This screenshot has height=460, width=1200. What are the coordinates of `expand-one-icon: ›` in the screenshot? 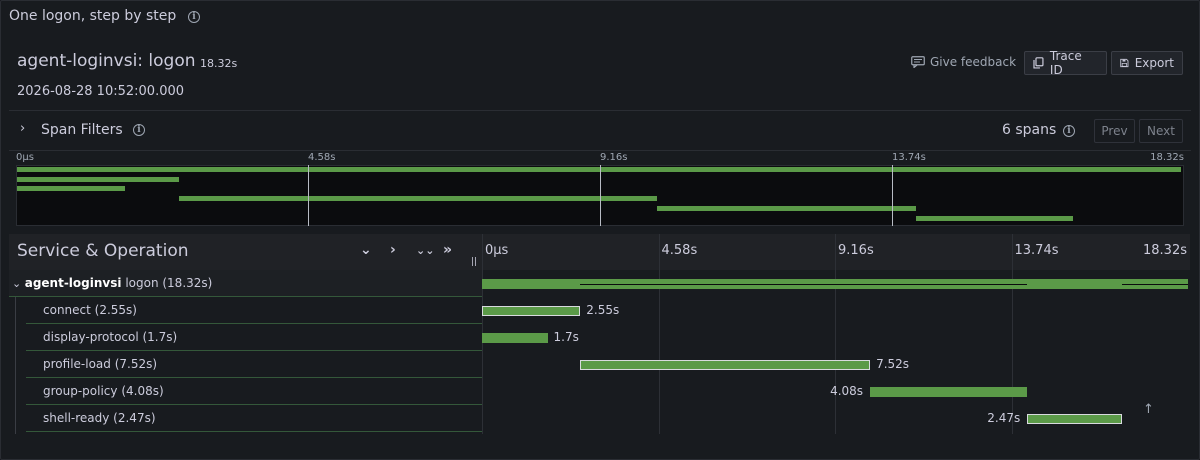 It's located at (393, 250).